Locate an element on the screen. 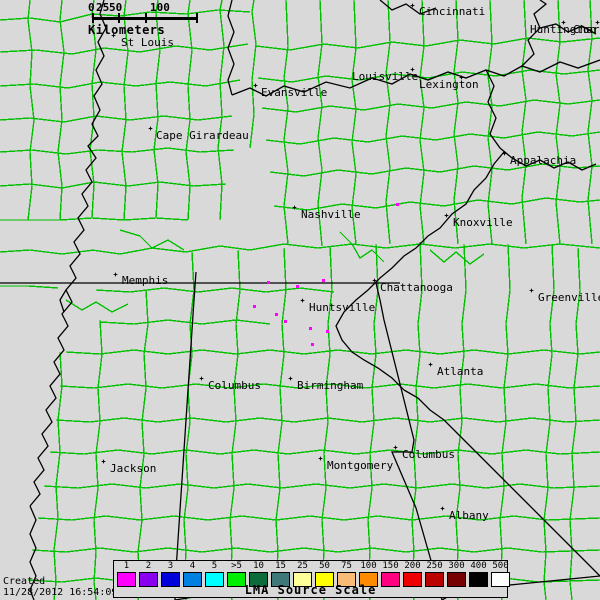  legend-entry: 25 is located at coordinates (302, 574).